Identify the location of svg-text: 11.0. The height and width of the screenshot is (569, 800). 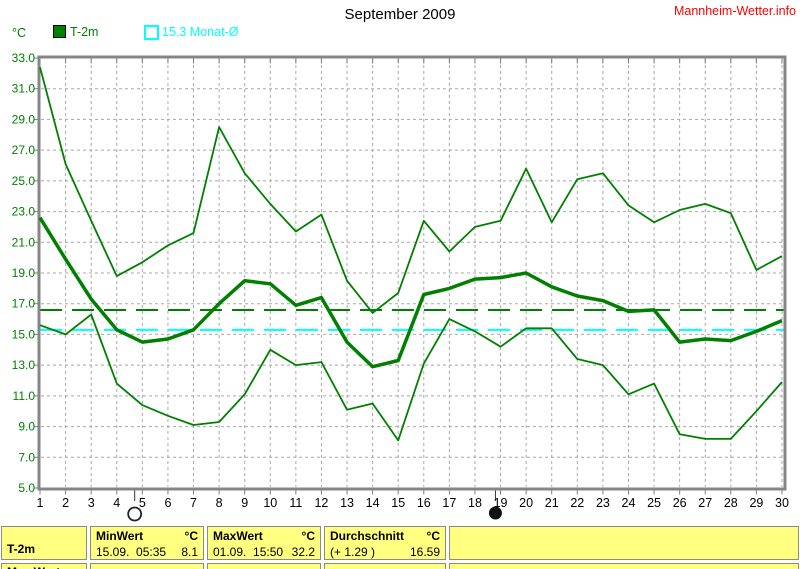
(24, 396).